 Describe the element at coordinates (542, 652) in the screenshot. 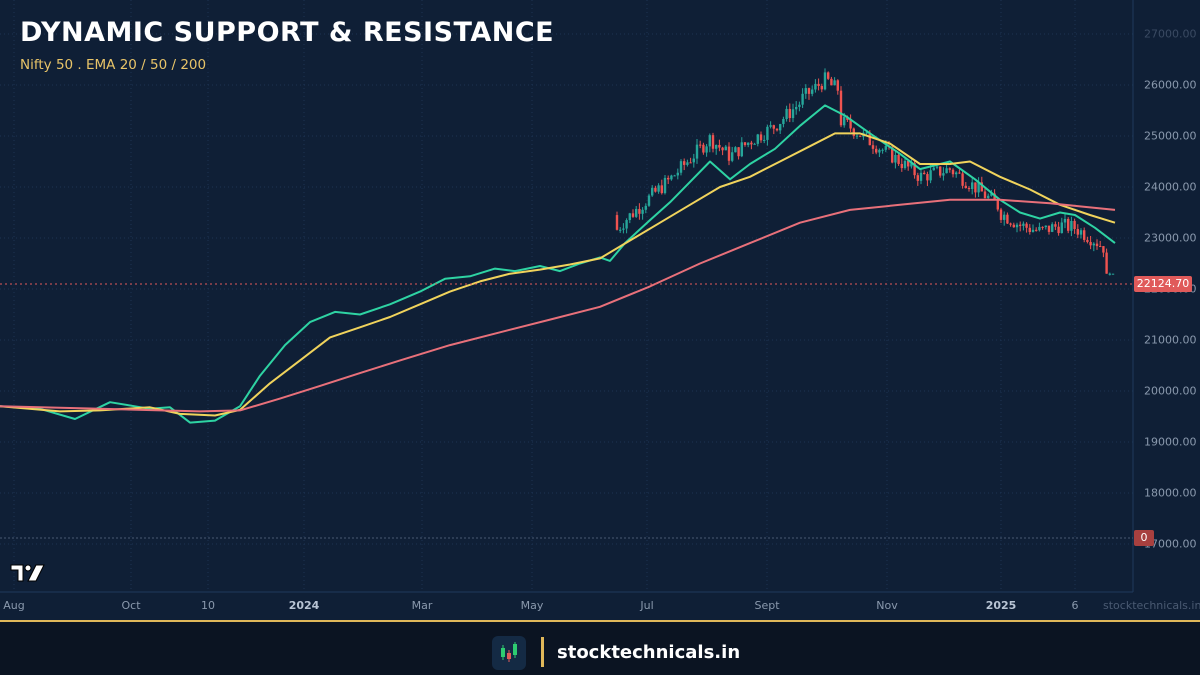

I see `brand-separator` at that location.